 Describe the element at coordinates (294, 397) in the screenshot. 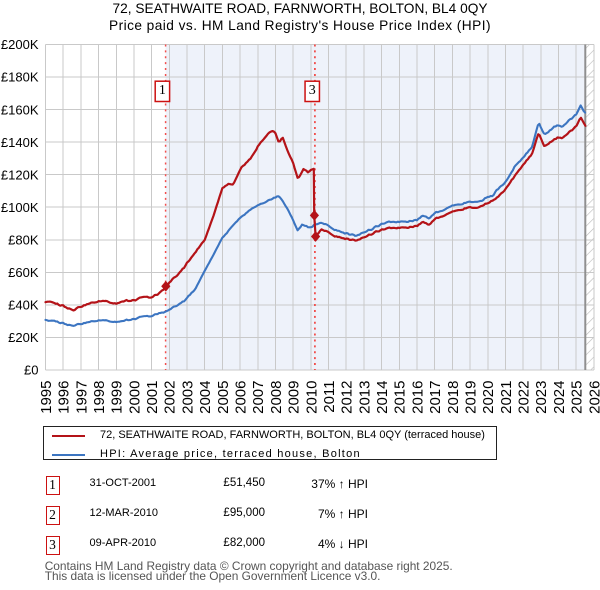

I see `svg-text: 2009` at that location.